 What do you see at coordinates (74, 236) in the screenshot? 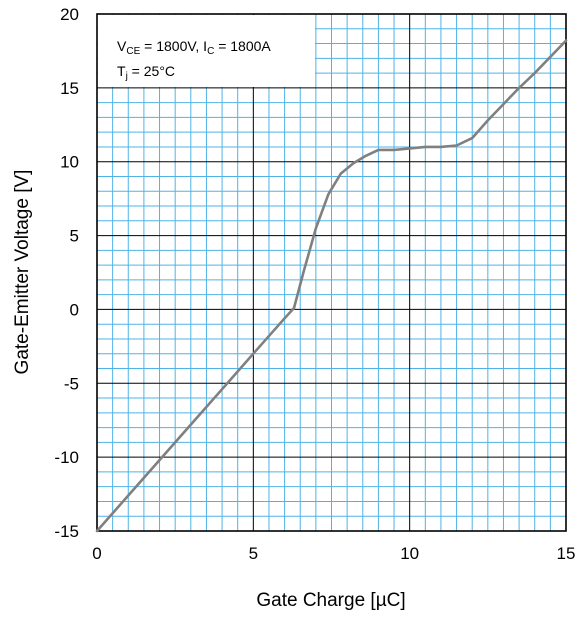
I see `y-tick-label: 5` at bounding box center [74, 236].